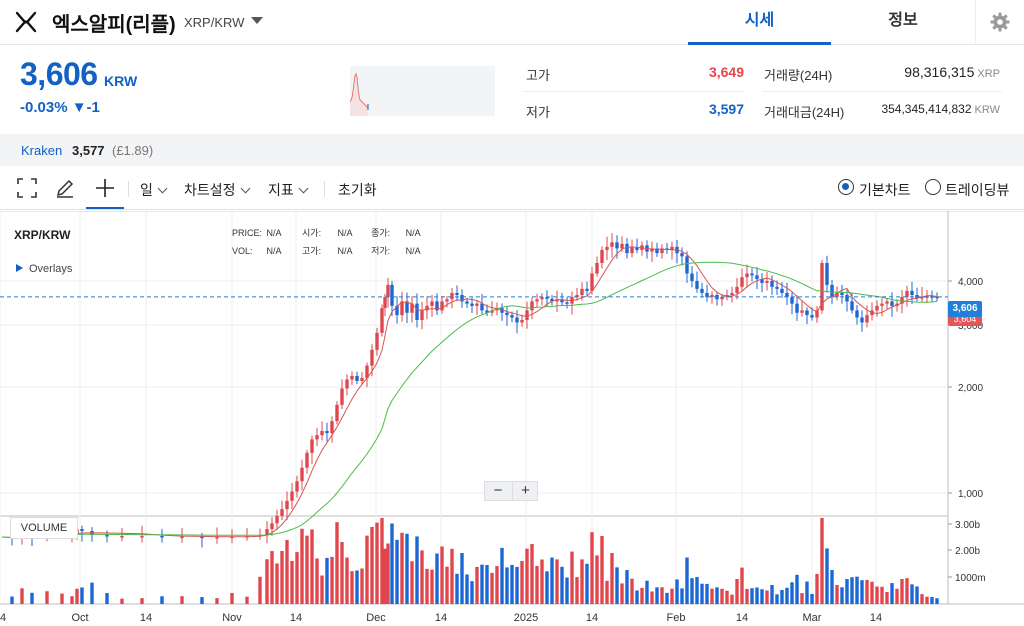  I want to click on tab-quote: 시세, so click(759, 22).